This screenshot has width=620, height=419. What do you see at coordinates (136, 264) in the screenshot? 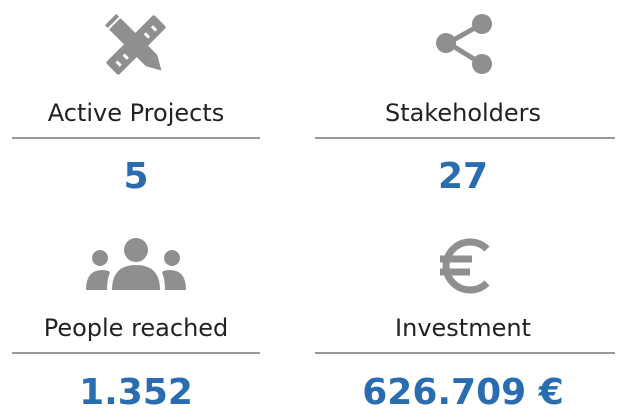
I see `people-icon` at bounding box center [136, 264].